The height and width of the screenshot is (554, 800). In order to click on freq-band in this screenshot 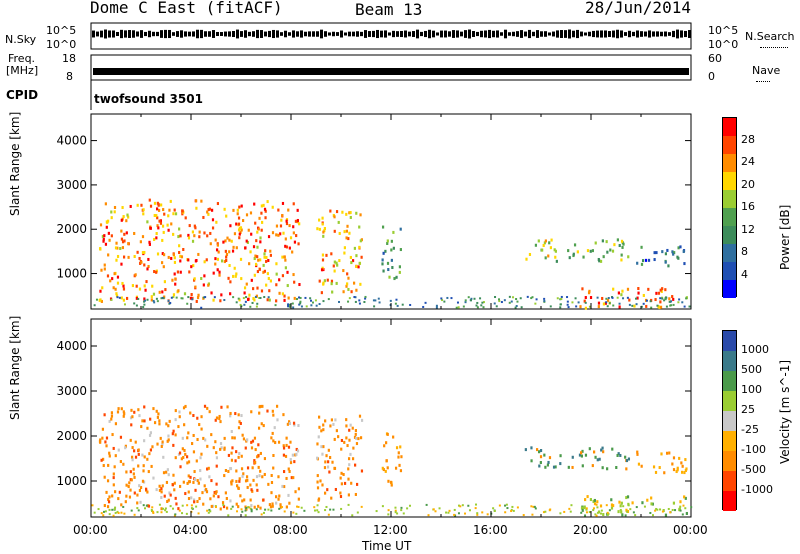, I will do `click(391, 71)`.